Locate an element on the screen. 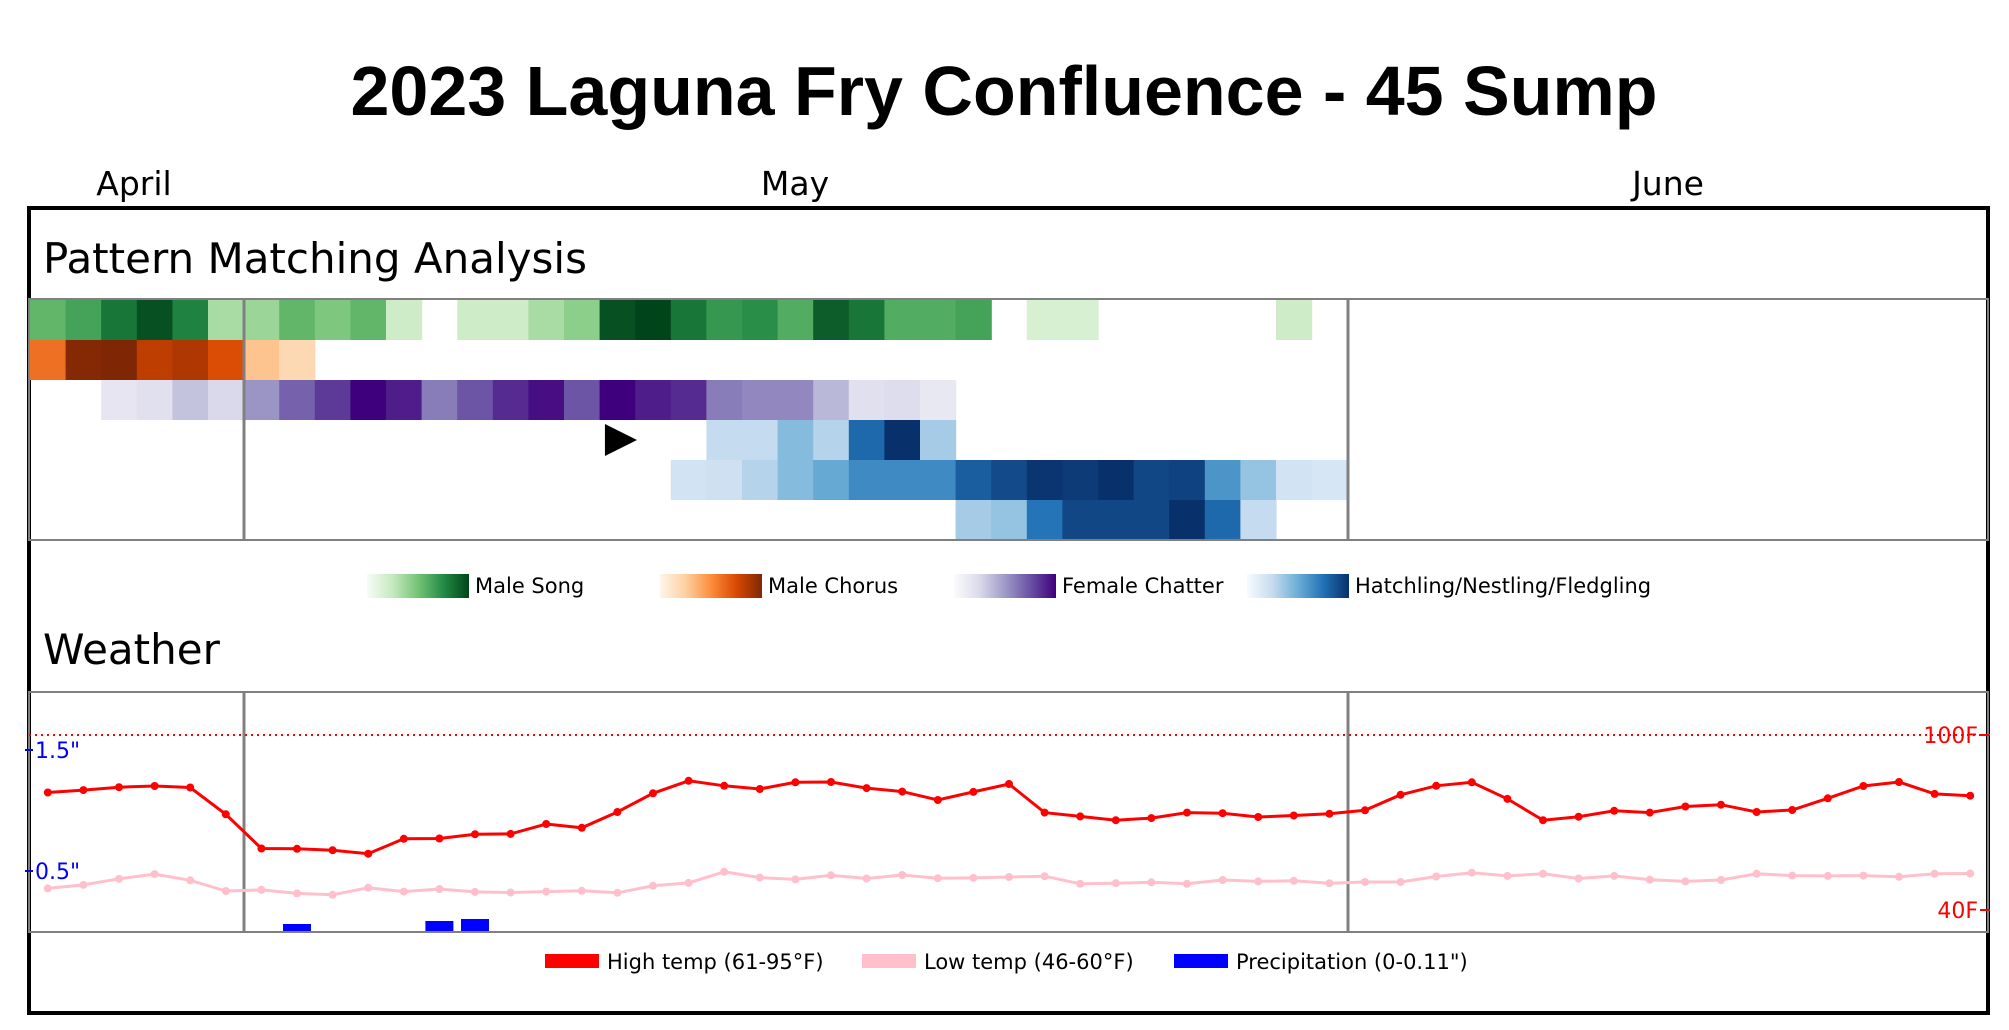  weather-legend-label-0: High temp (61-95°F) is located at coordinates (715, 962).